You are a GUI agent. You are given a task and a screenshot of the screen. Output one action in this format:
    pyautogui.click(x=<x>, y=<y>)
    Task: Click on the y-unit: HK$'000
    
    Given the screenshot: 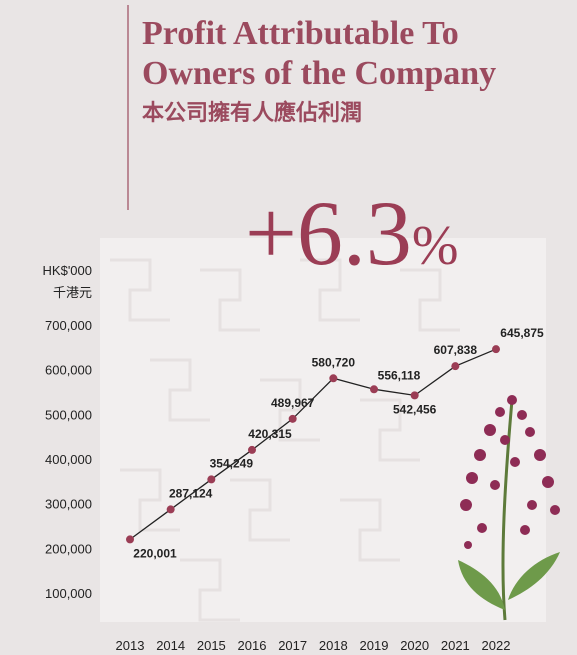 What is the action you would take?
    pyautogui.click(x=67, y=270)
    